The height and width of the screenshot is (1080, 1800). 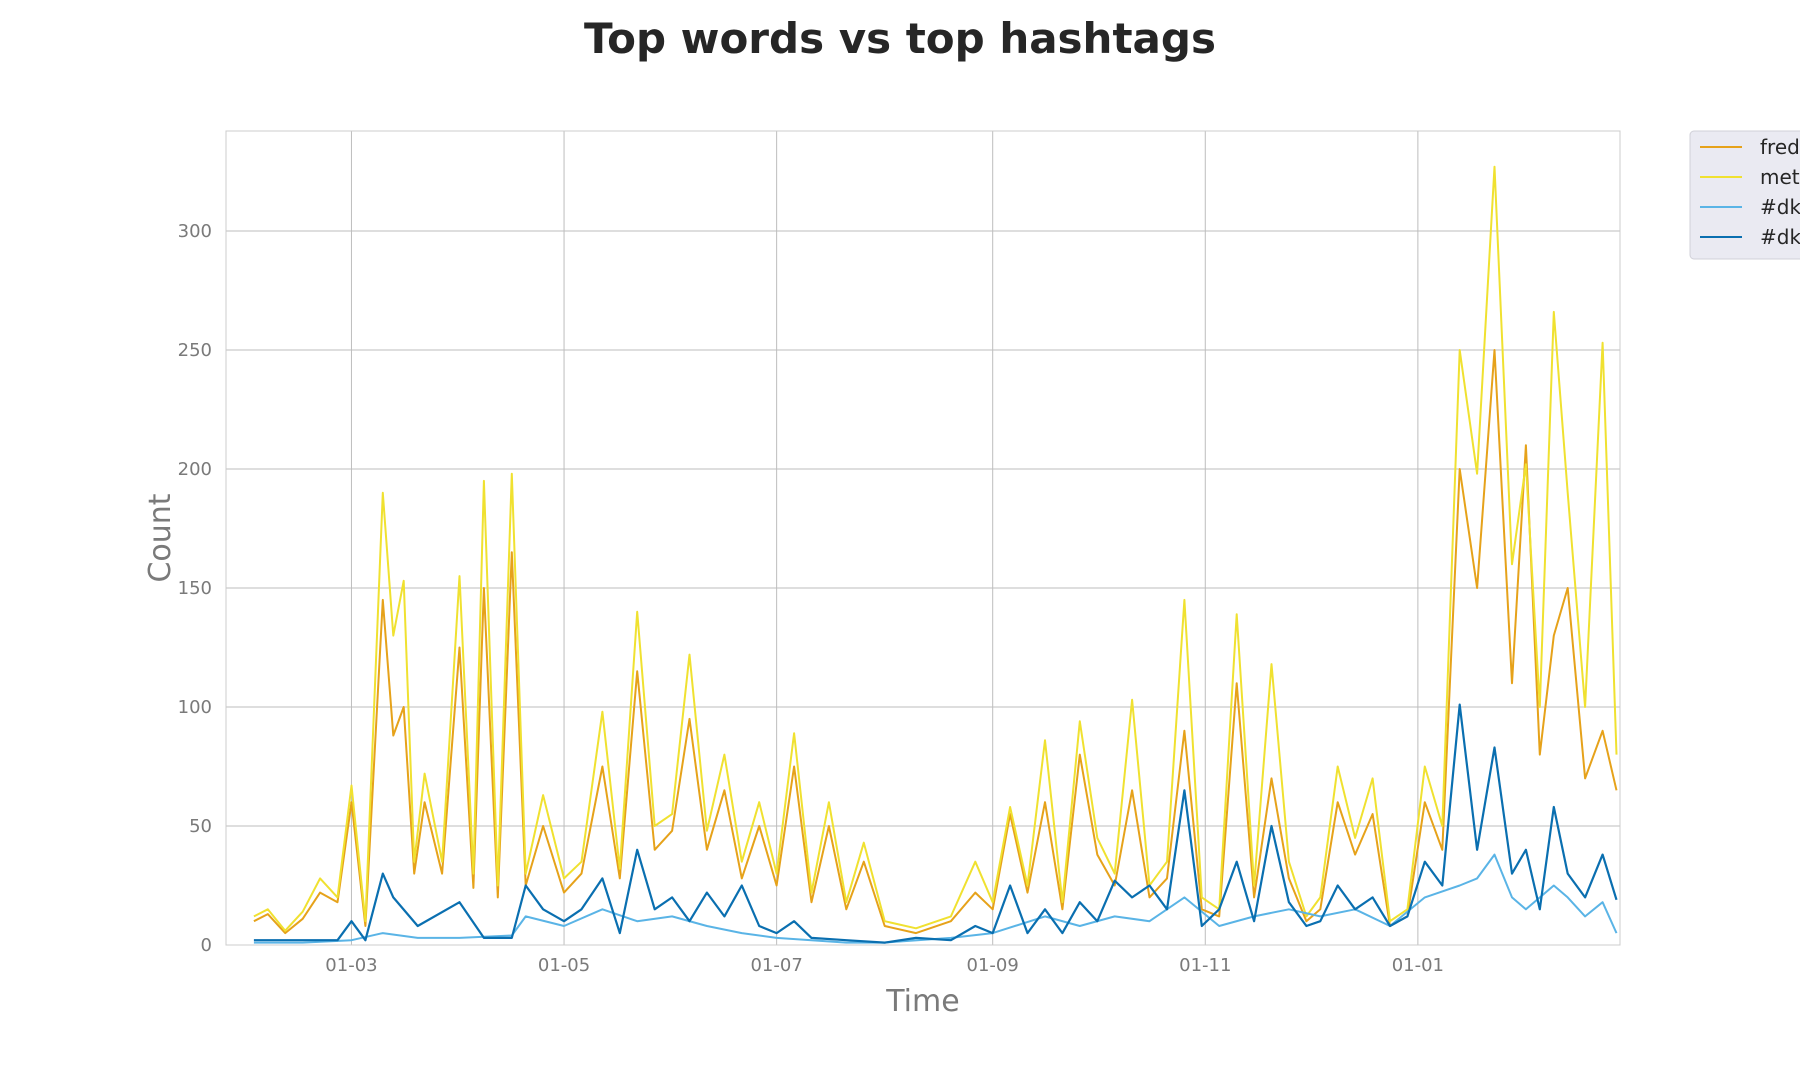 What do you see at coordinates (351, 965) in the screenshot?
I see `x-tick-label: 01-03` at bounding box center [351, 965].